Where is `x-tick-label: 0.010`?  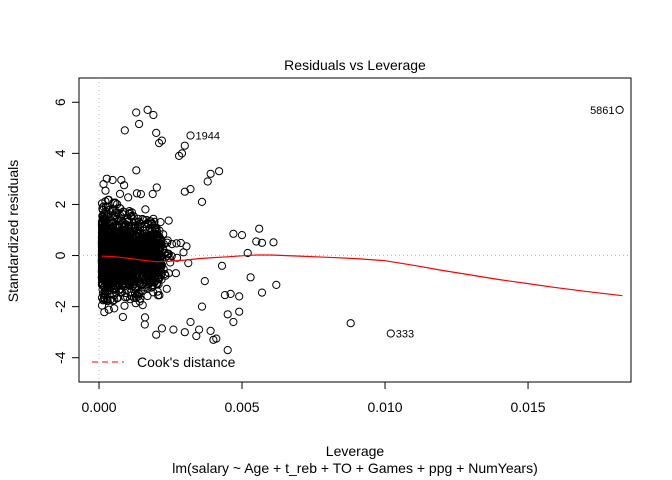
x-tick-label: 0.010 is located at coordinates (385, 407).